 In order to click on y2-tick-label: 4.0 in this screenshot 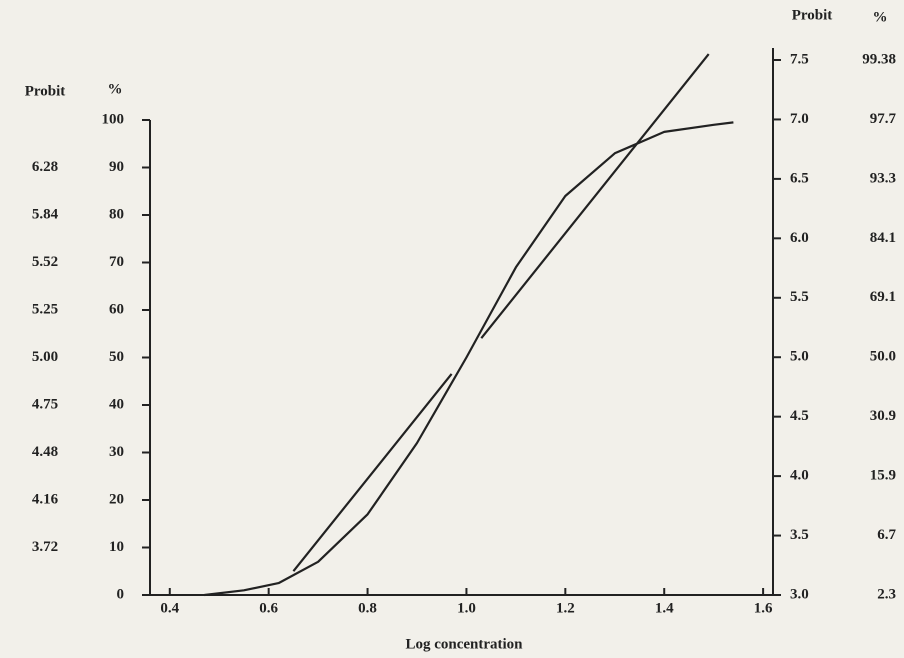, I will do `click(799, 476)`.